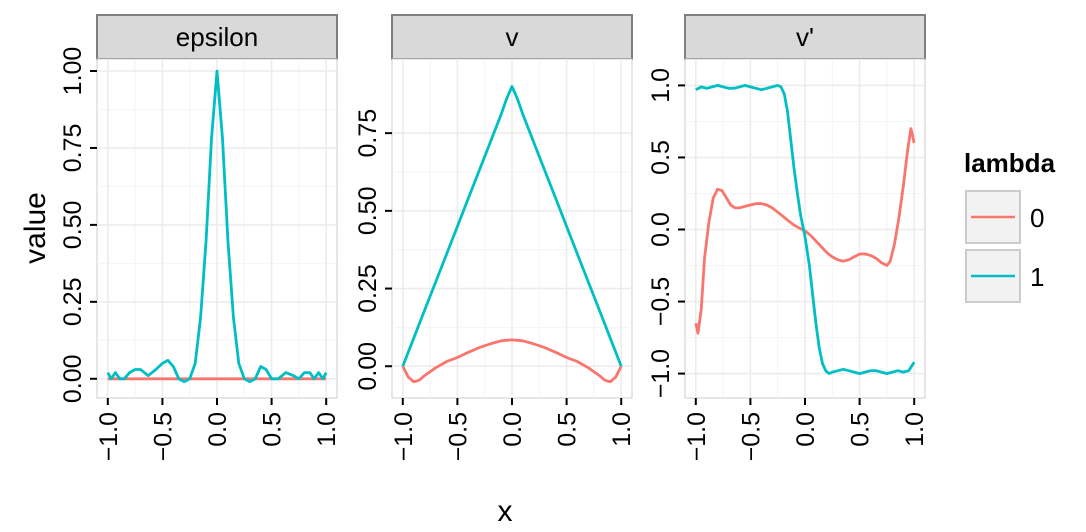 The width and height of the screenshot is (1086, 532). What do you see at coordinates (505, 511) in the screenshot?
I see `x-axis-title: x` at bounding box center [505, 511].